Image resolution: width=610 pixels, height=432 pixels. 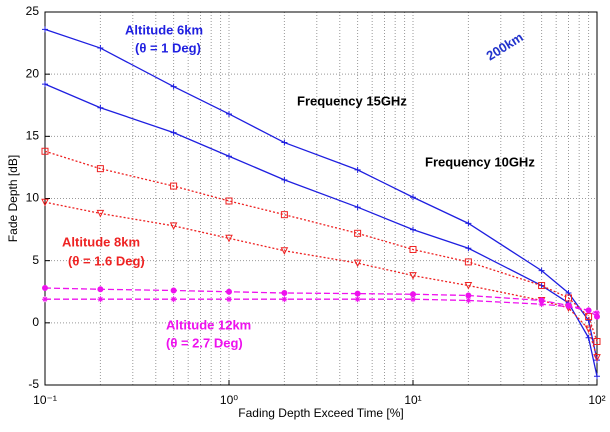 What do you see at coordinates (33, 11) in the screenshot?
I see `y-tick-label: 25` at bounding box center [33, 11].